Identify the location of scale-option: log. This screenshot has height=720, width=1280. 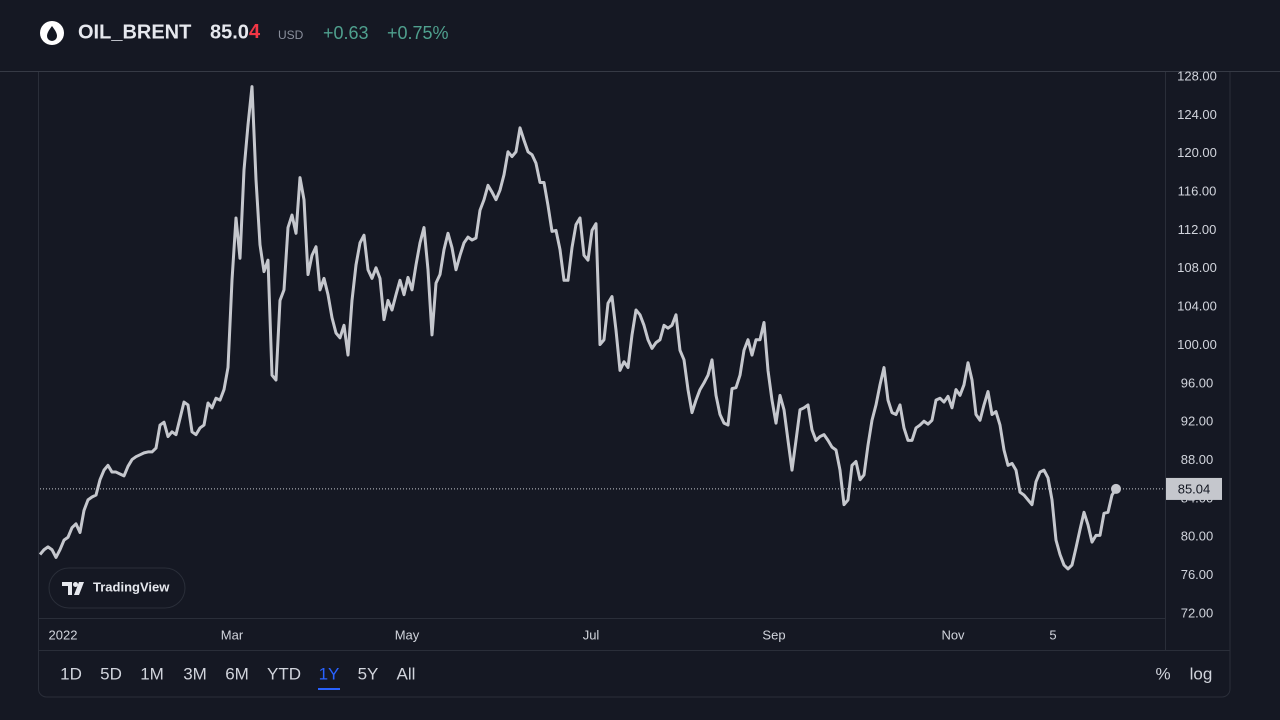
(1201, 673).